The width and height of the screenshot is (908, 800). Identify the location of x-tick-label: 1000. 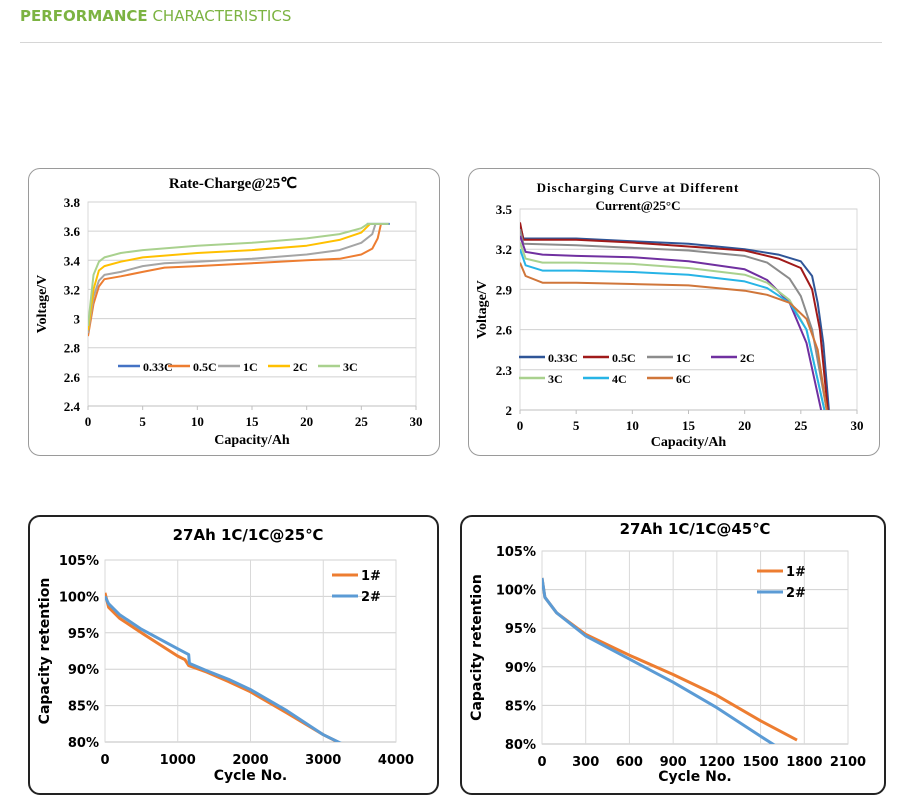
(178, 760).